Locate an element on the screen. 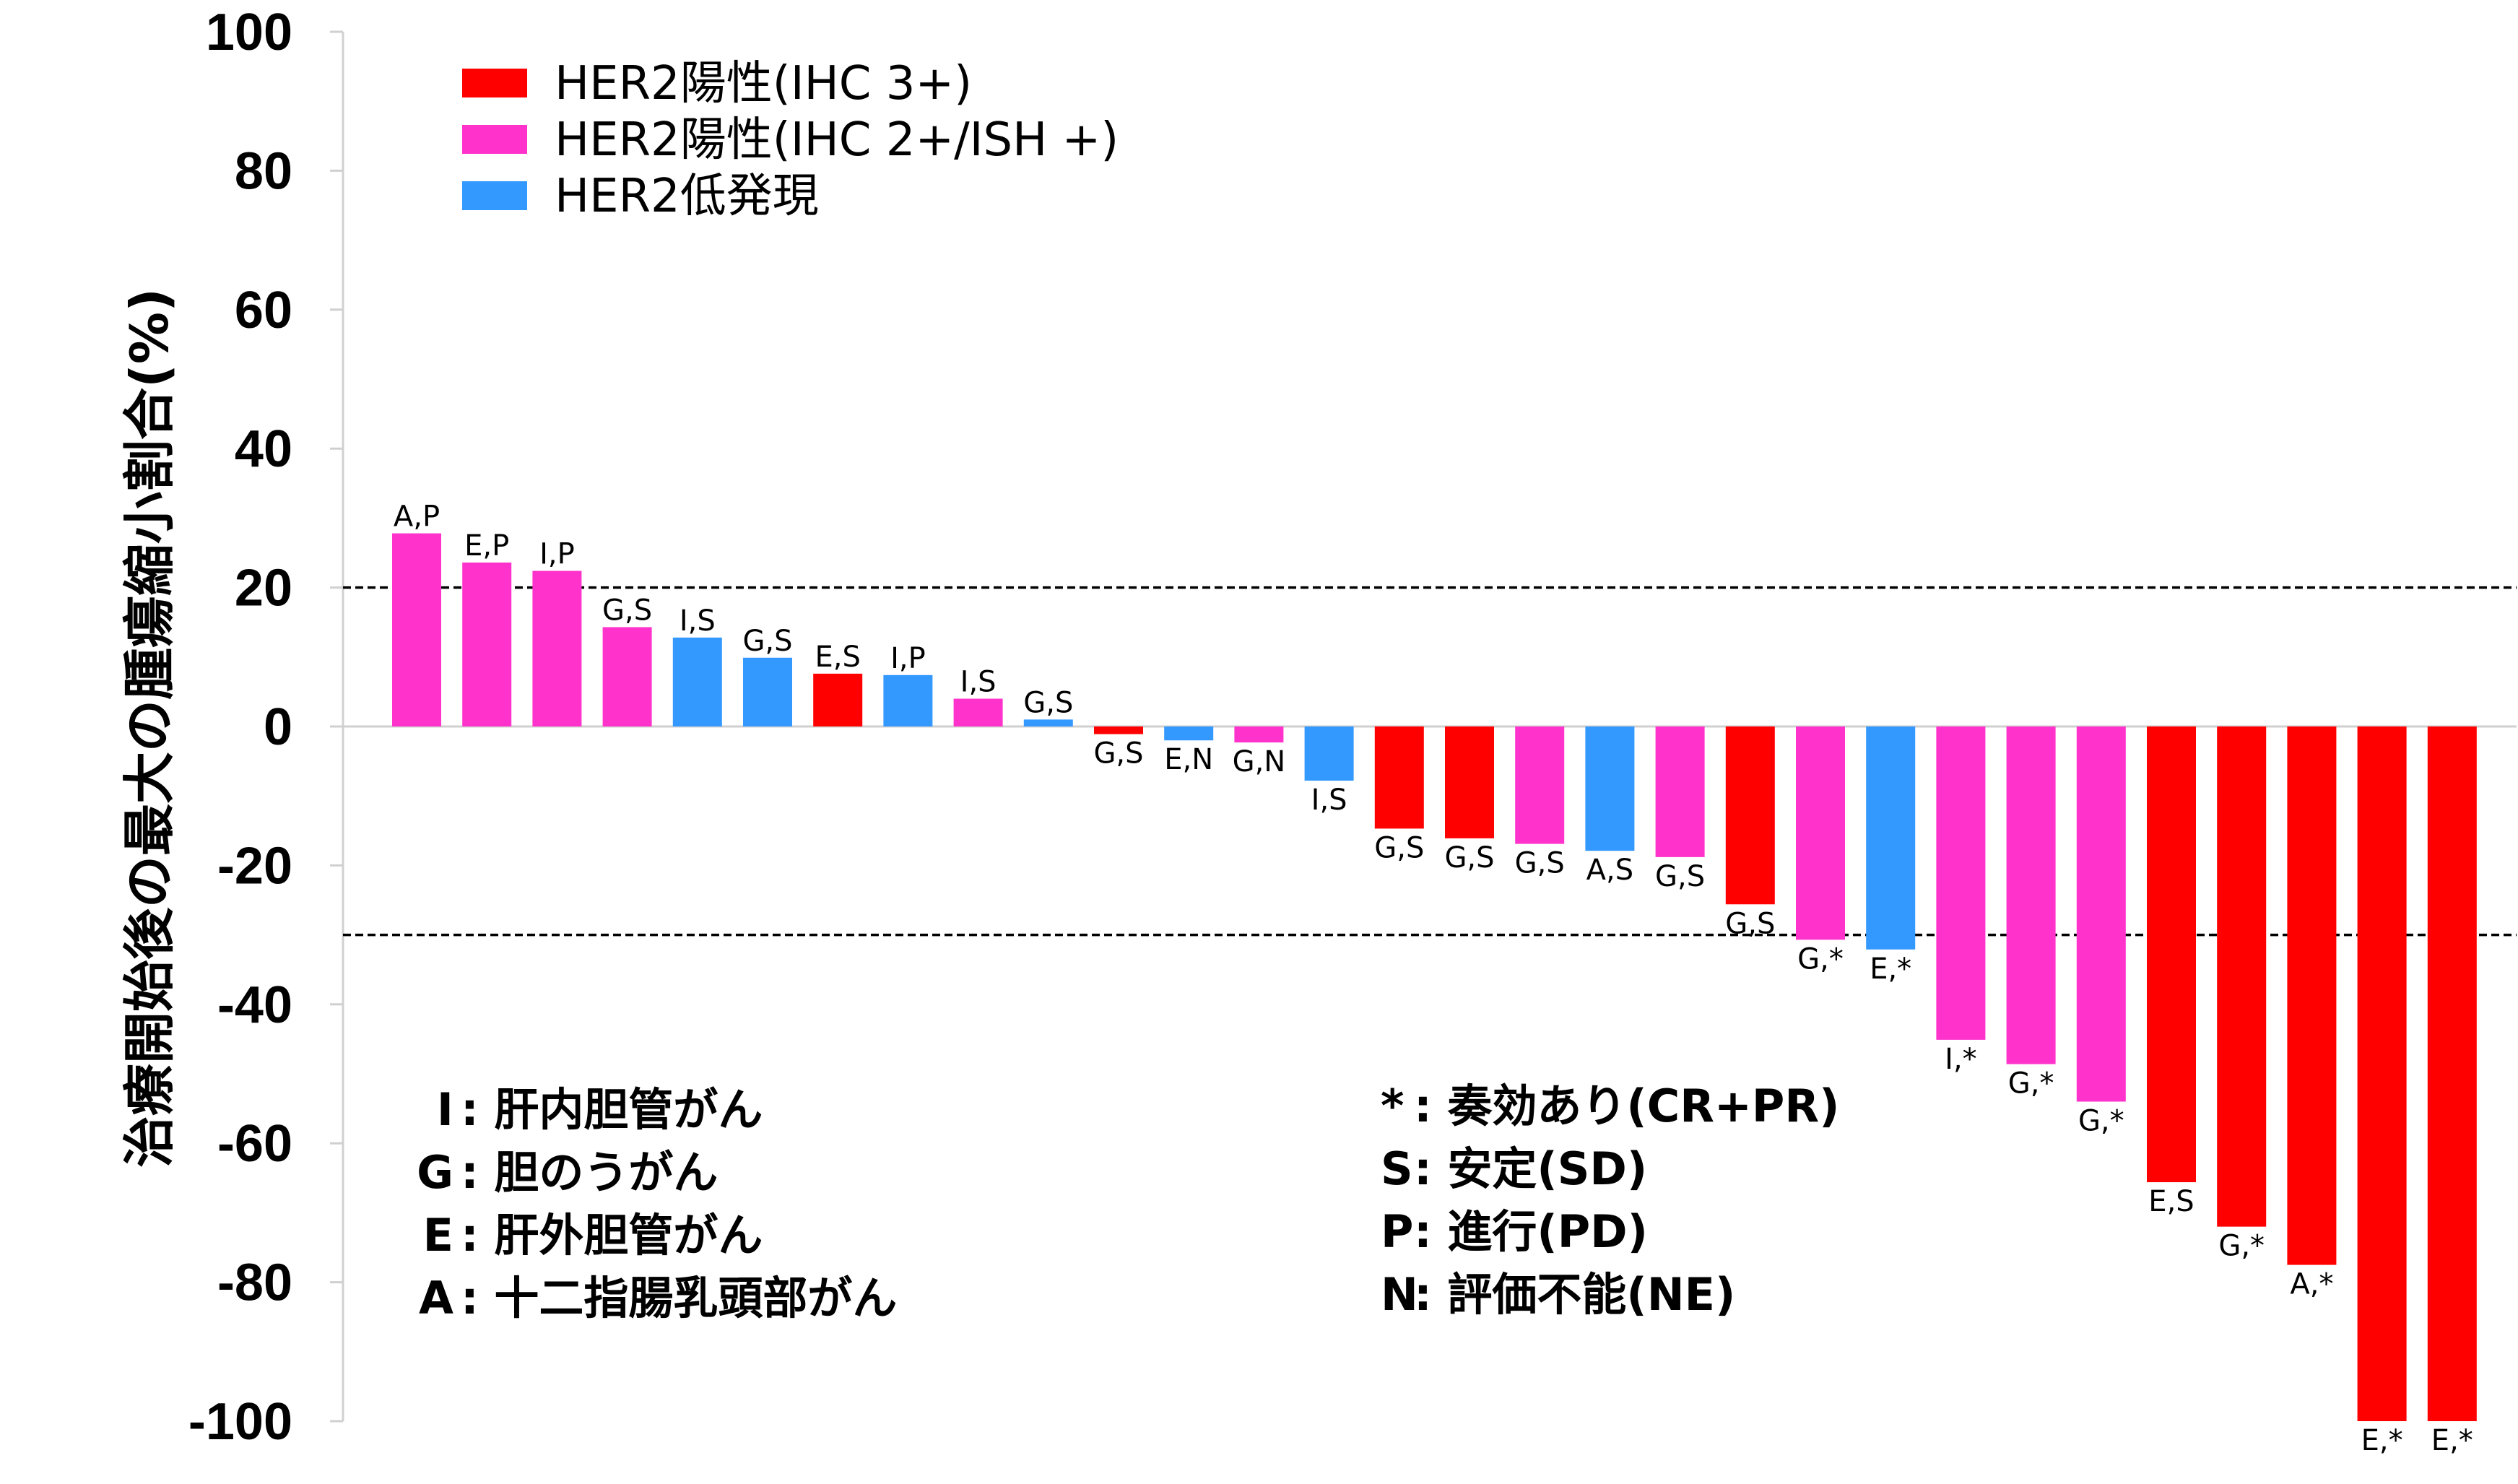 This screenshot has height=1484, width=2518. bar-label: A,P is located at coordinates (417, 517).